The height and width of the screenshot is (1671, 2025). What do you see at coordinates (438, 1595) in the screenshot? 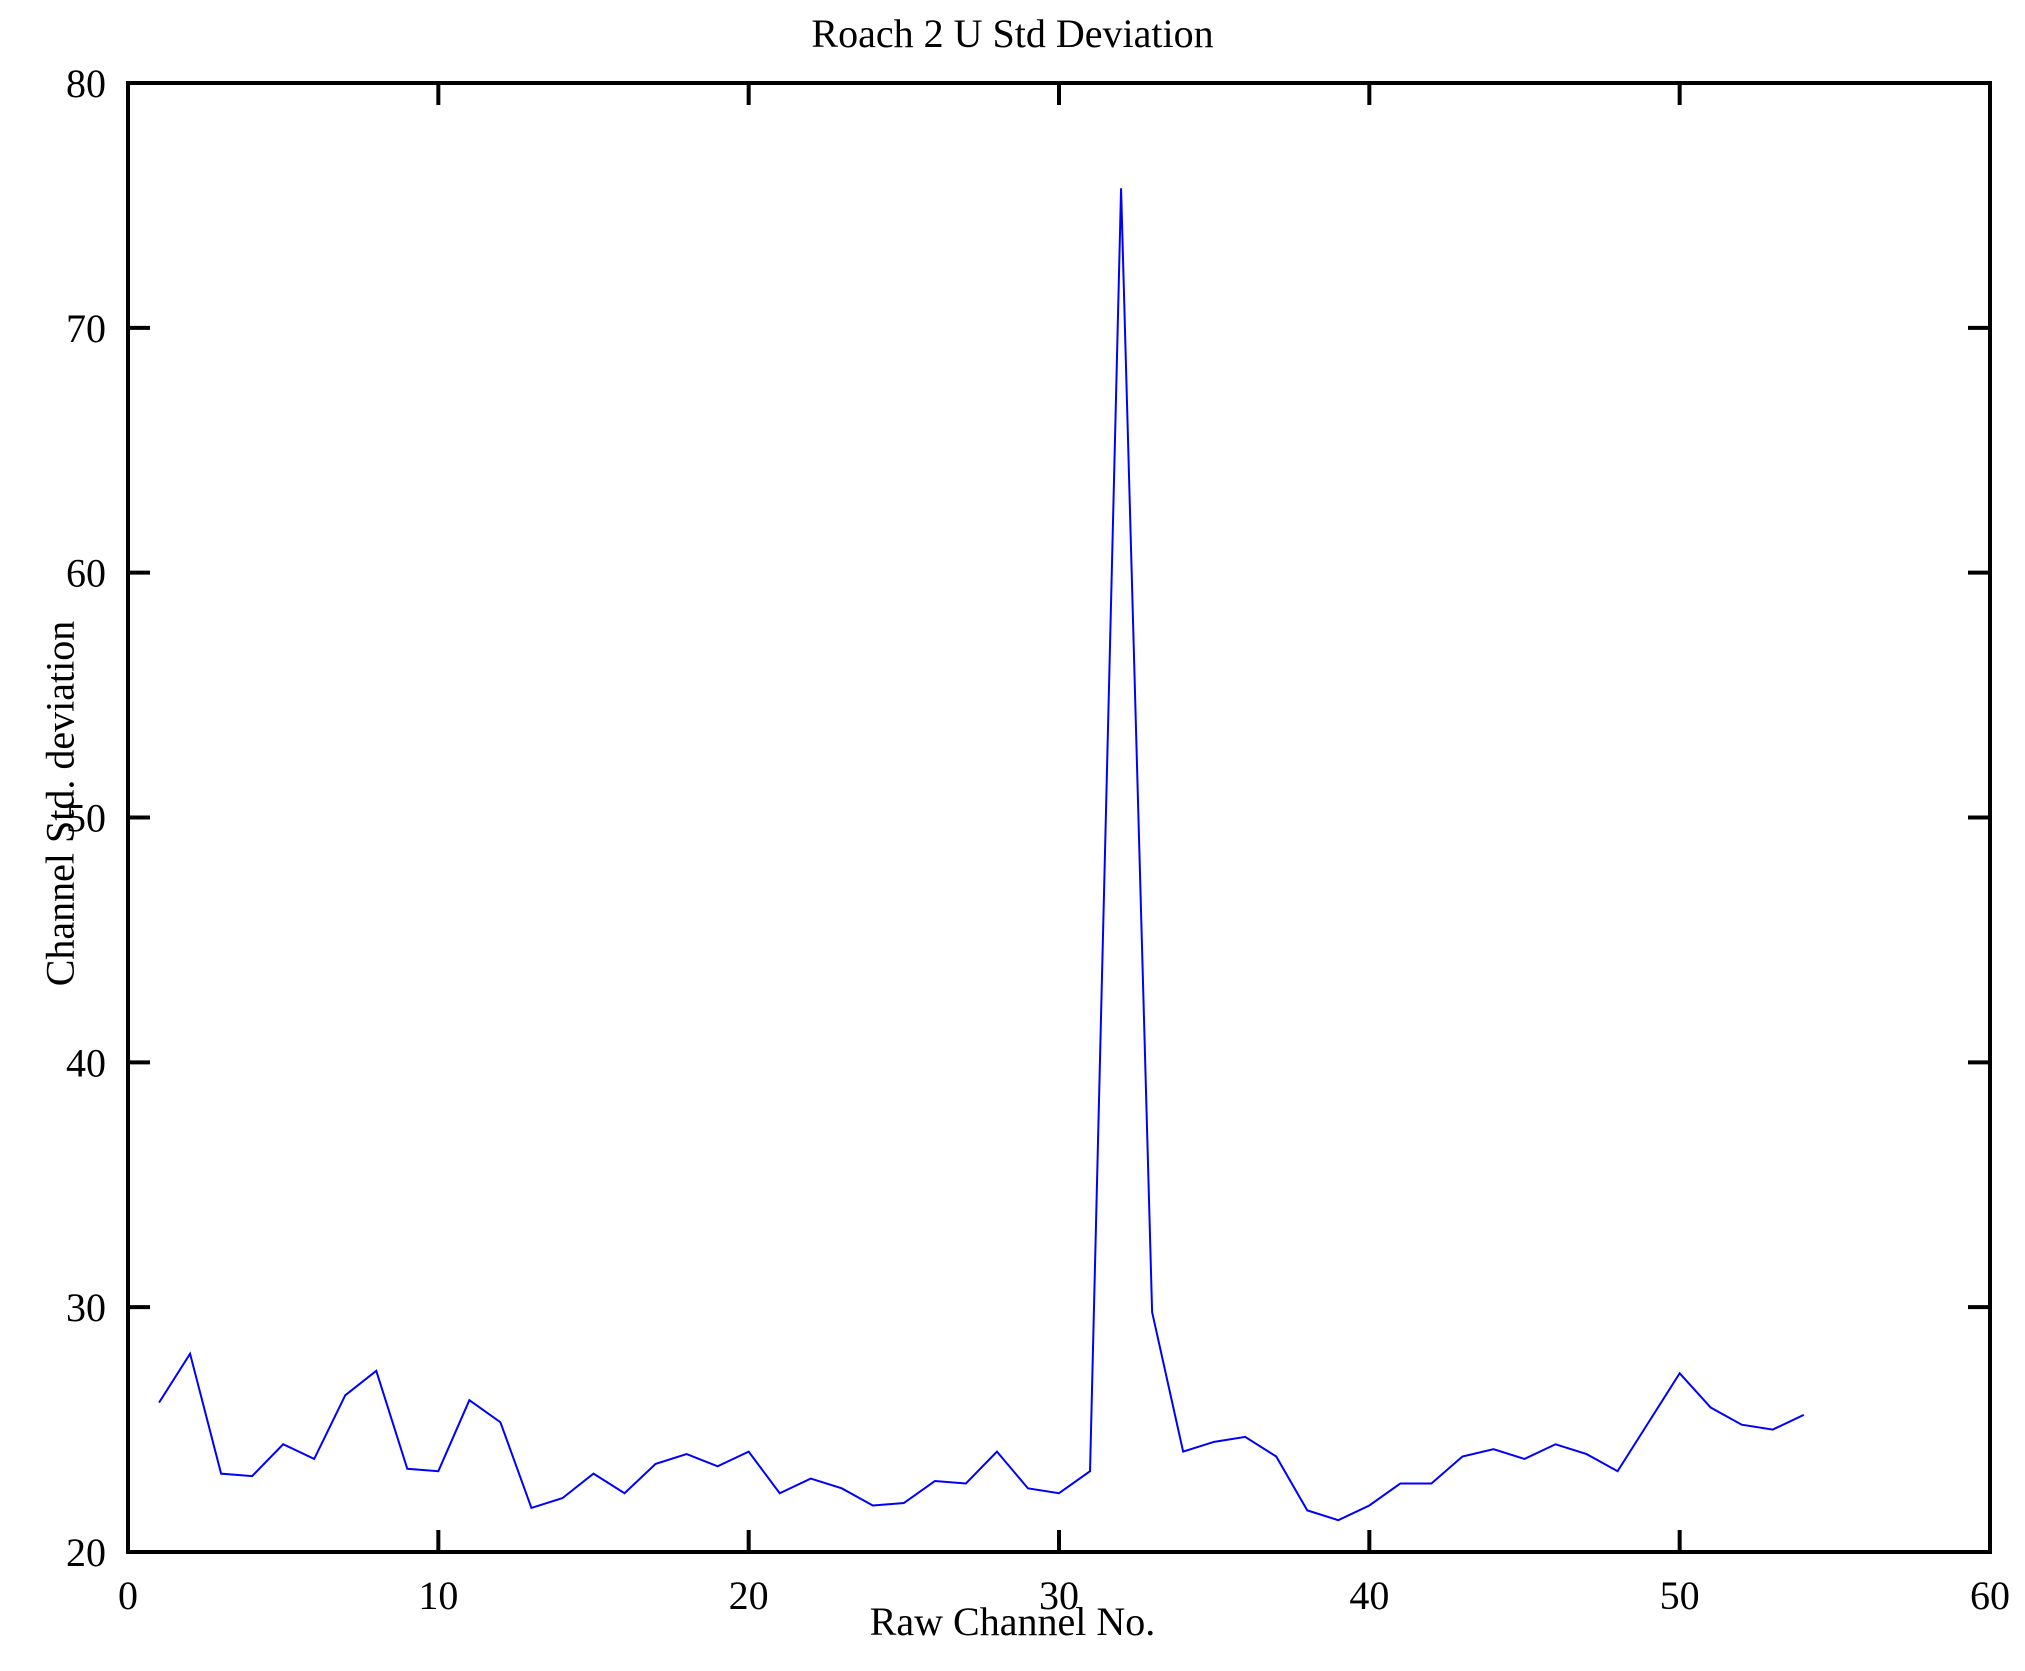
I see `x-tick-label: 10` at bounding box center [438, 1595].